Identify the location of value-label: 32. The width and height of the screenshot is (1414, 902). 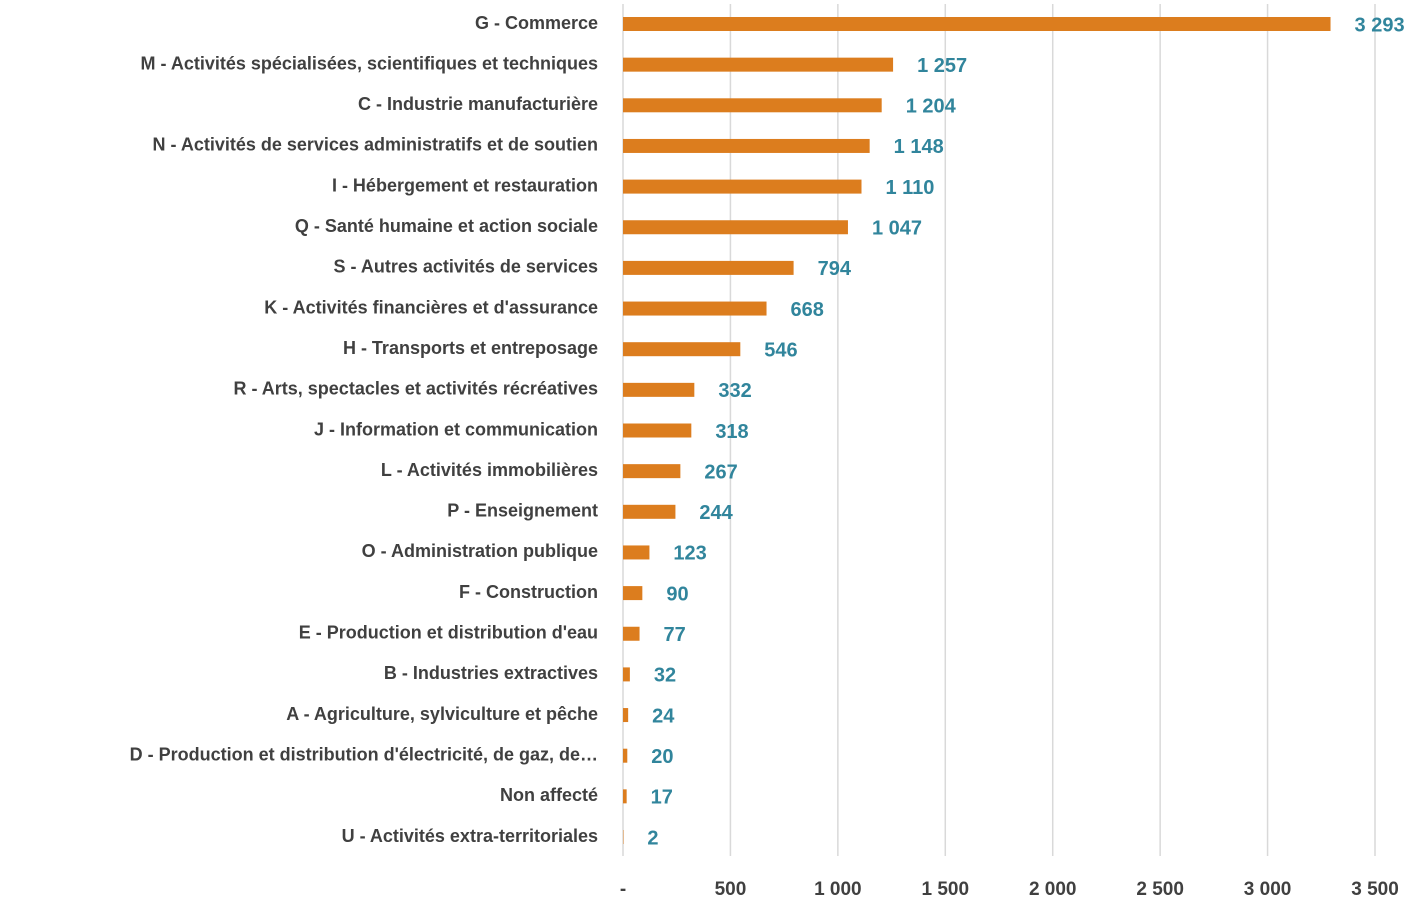
(665, 676).